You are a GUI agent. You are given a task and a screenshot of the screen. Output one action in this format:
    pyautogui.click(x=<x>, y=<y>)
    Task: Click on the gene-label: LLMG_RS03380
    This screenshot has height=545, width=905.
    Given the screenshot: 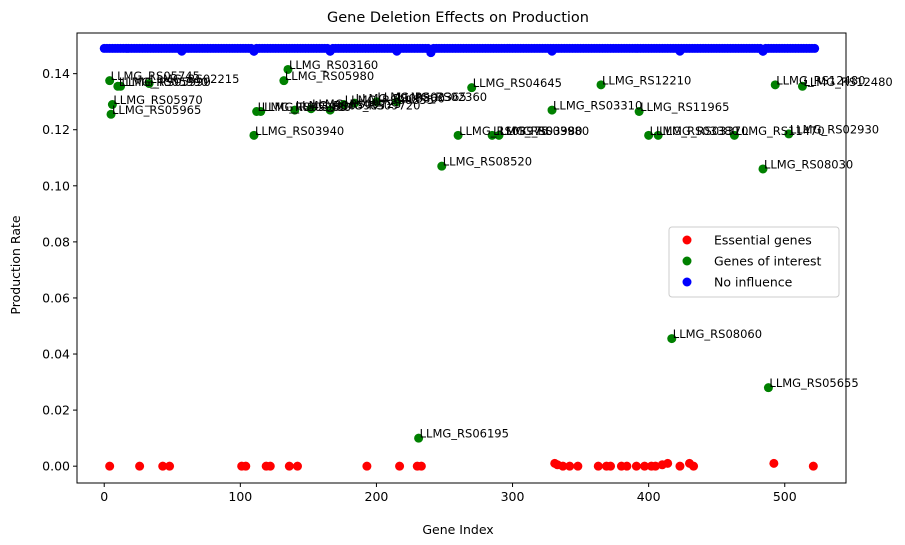 What is the action you would take?
    pyautogui.click(x=694, y=131)
    